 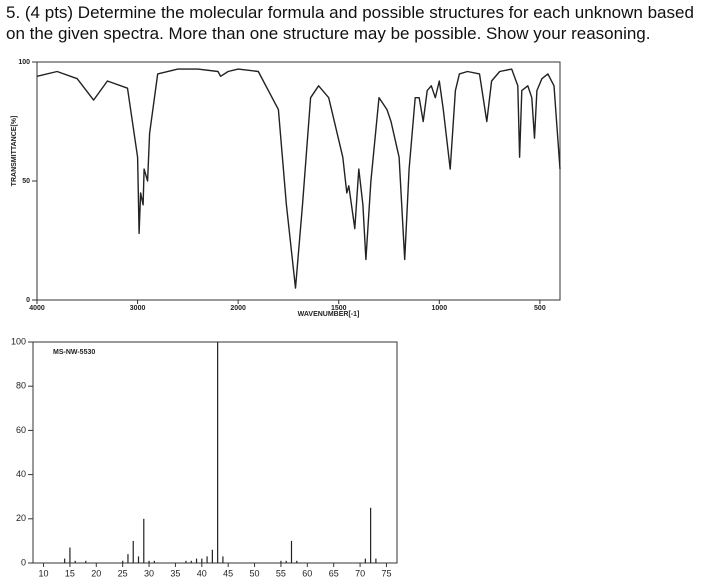 What do you see at coordinates (339, 308) in the screenshot?
I see `x-tick-label: 1500` at bounding box center [339, 308].